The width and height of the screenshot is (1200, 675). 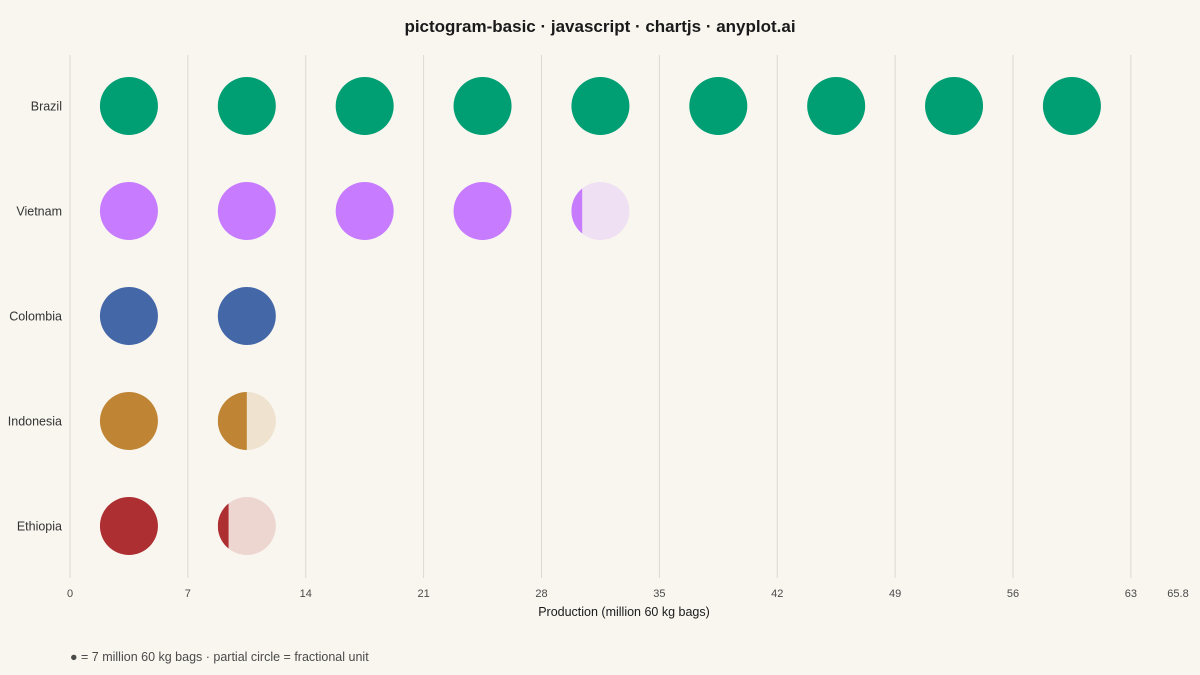 What do you see at coordinates (624, 612) in the screenshot?
I see `x-axis-title: Production (million 60 kg bags)` at bounding box center [624, 612].